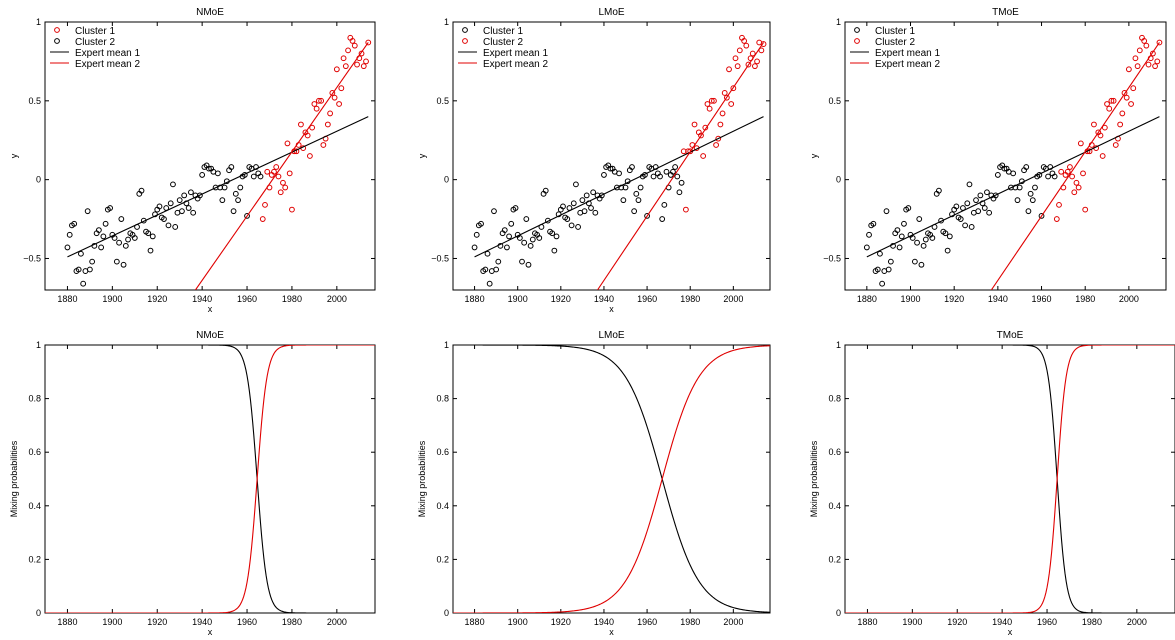 This screenshot has height=640, width=1175. What do you see at coordinates (446, 345) in the screenshot?
I see `y-tick-label: 1` at bounding box center [446, 345].